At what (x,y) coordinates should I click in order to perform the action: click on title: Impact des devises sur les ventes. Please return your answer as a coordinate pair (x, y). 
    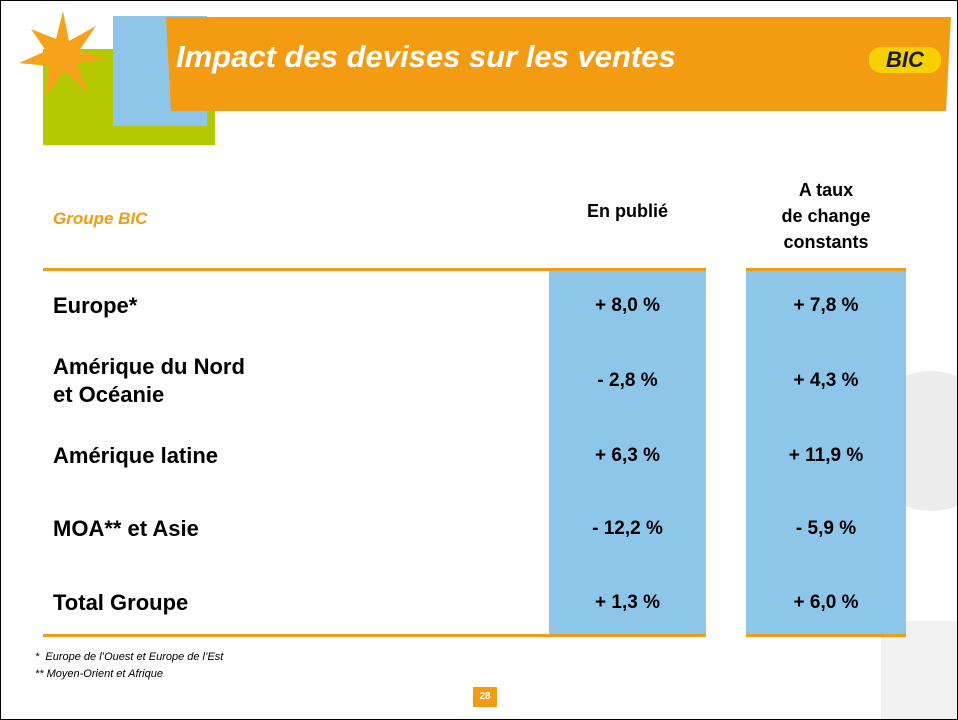
    Looking at the image, I should click on (426, 56).